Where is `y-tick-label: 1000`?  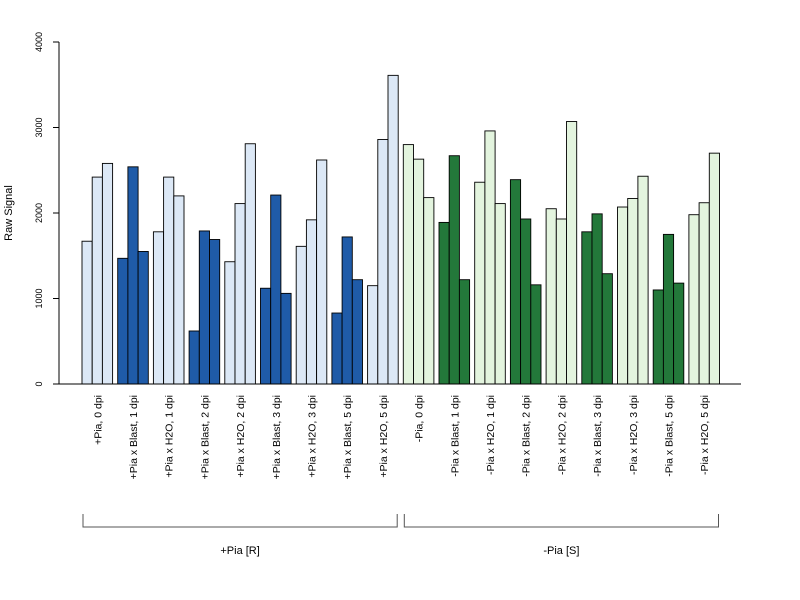
y-tick-label: 1000 is located at coordinates (39, 298).